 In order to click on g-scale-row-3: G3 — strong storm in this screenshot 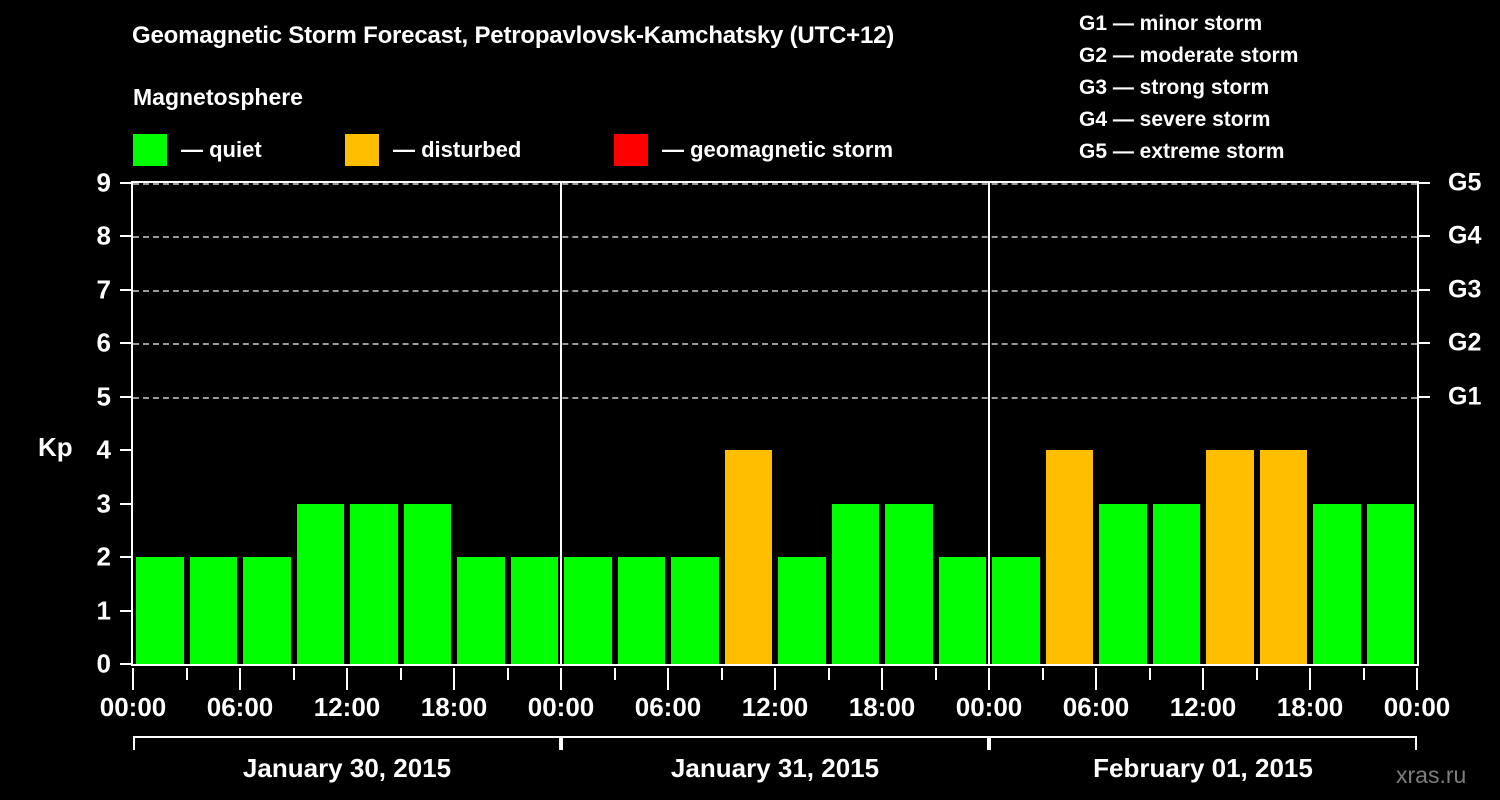, I will do `click(1174, 87)`.